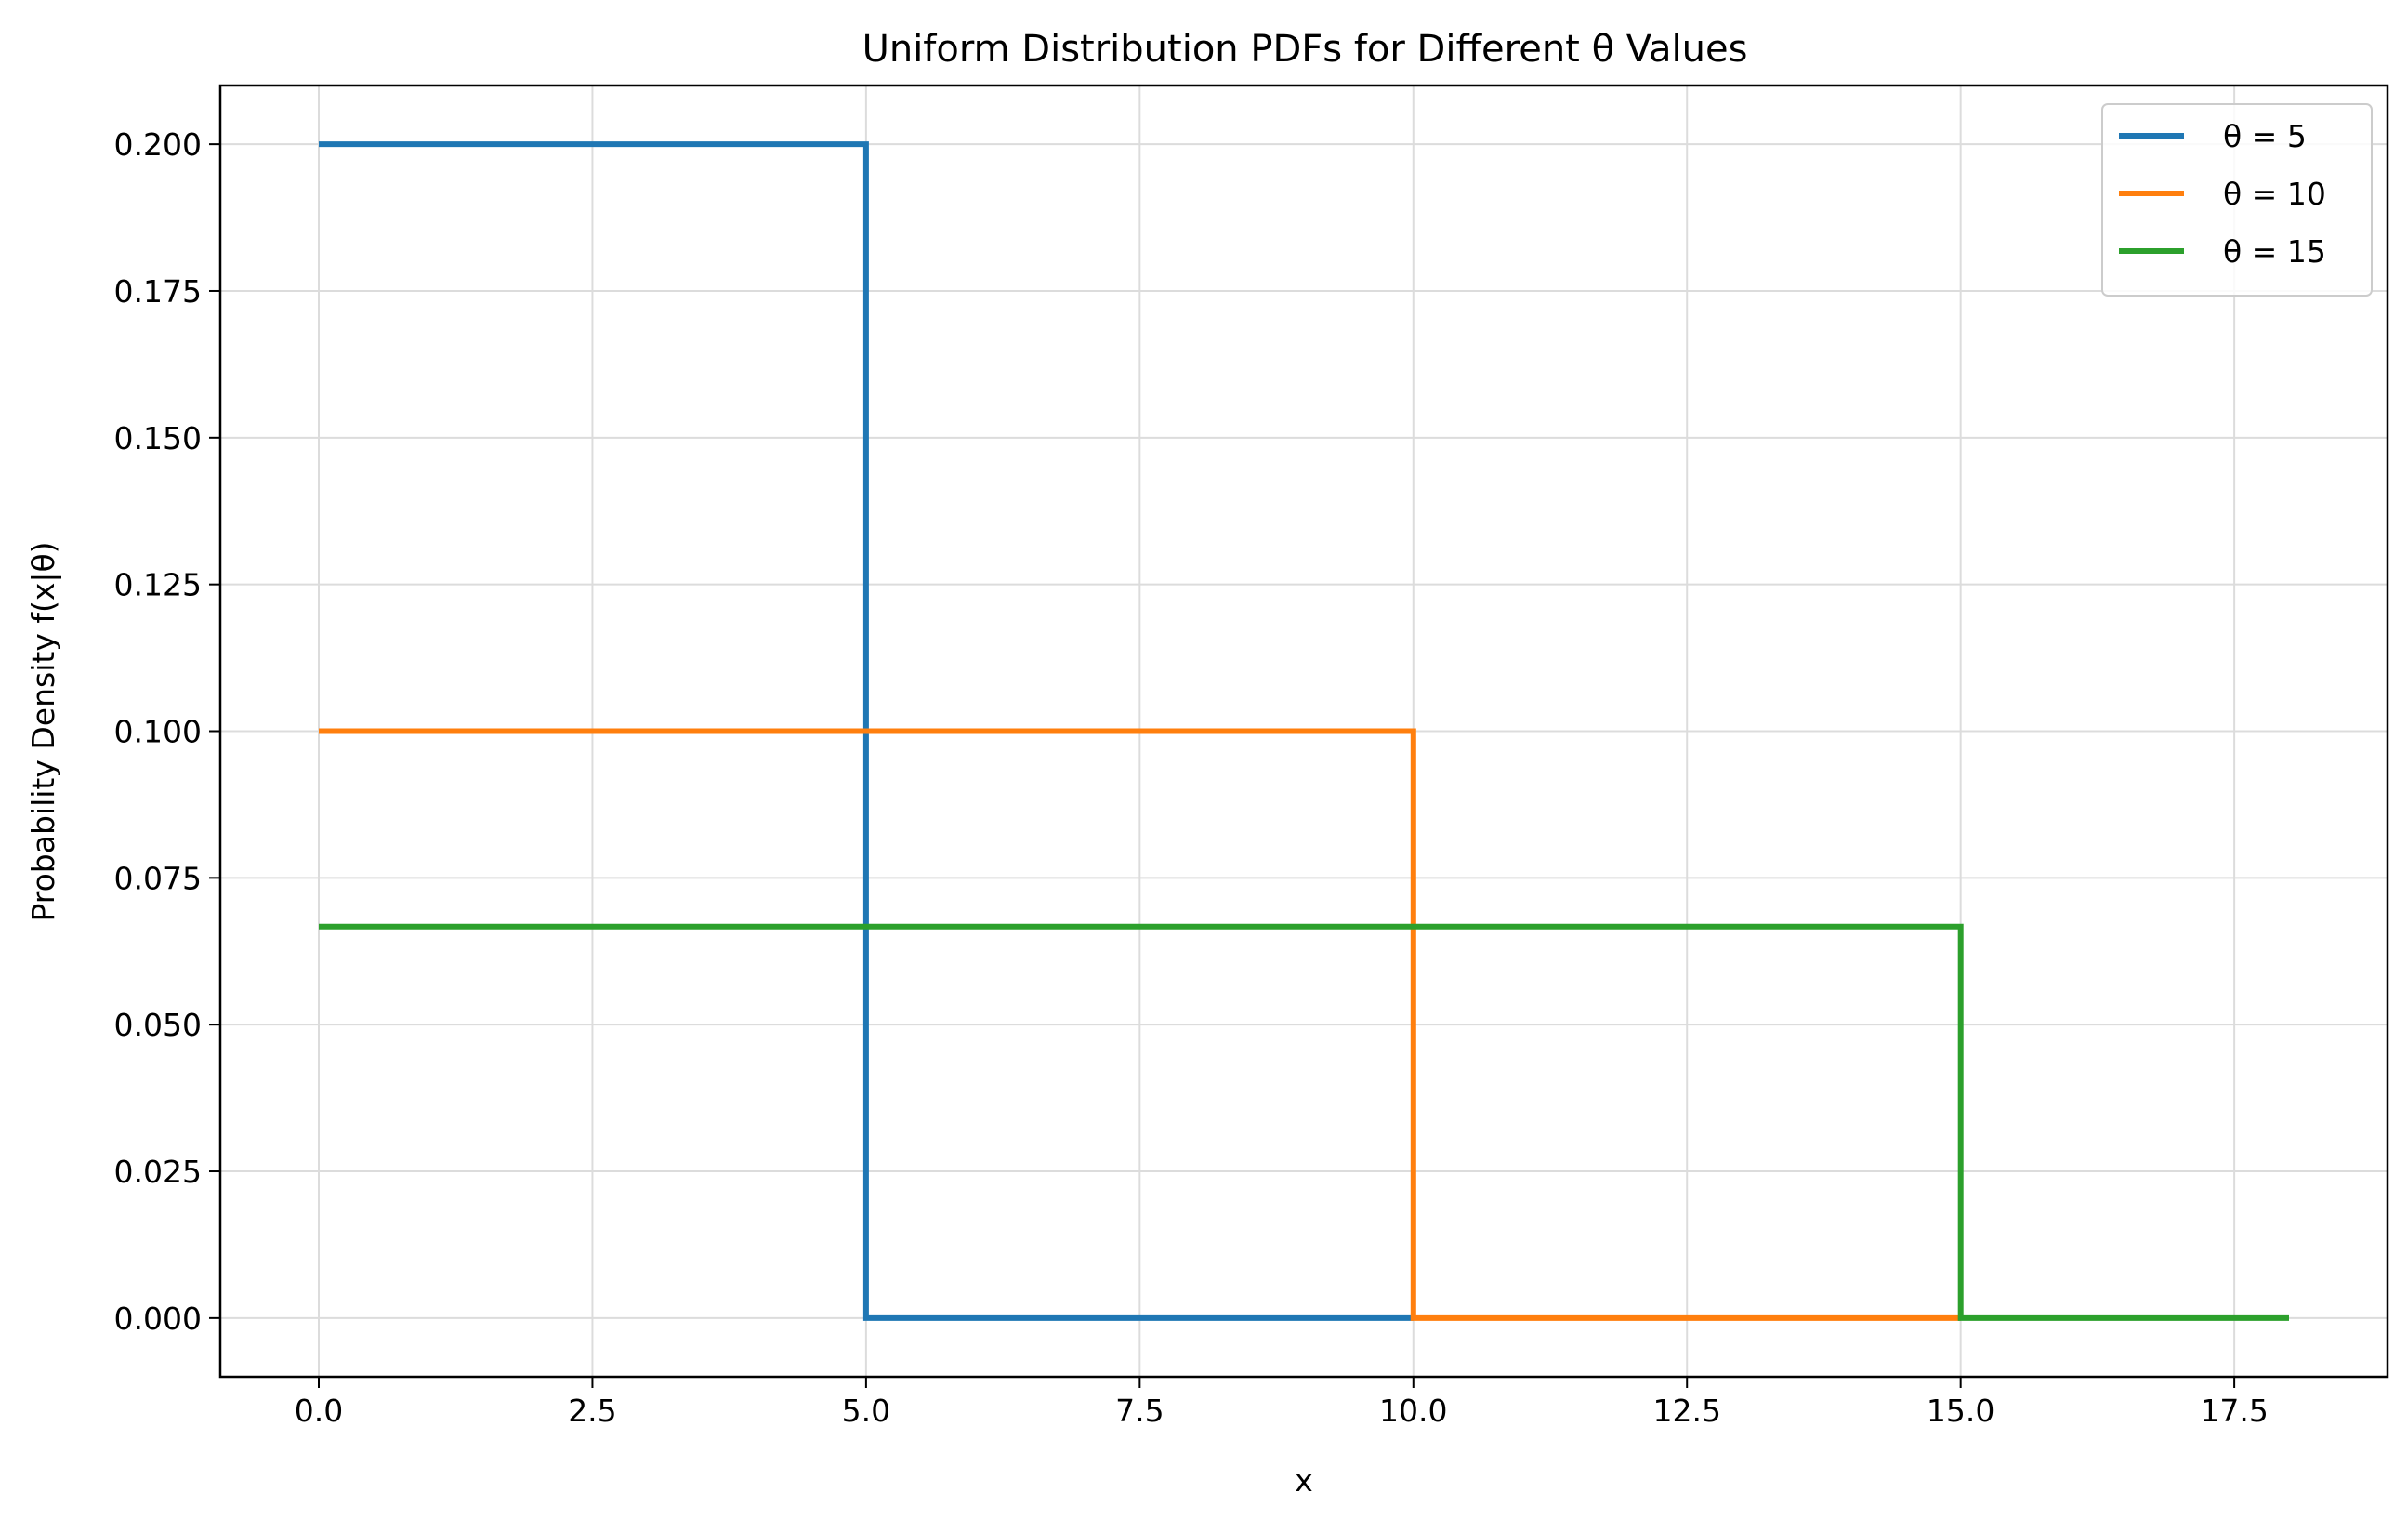 The width and height of the screenshot is (2408, 1519). Describe the element at coordinates (43, 731) in the screenshot. I see `y-axis-label: Probability Density f(x|θ)` at that location.